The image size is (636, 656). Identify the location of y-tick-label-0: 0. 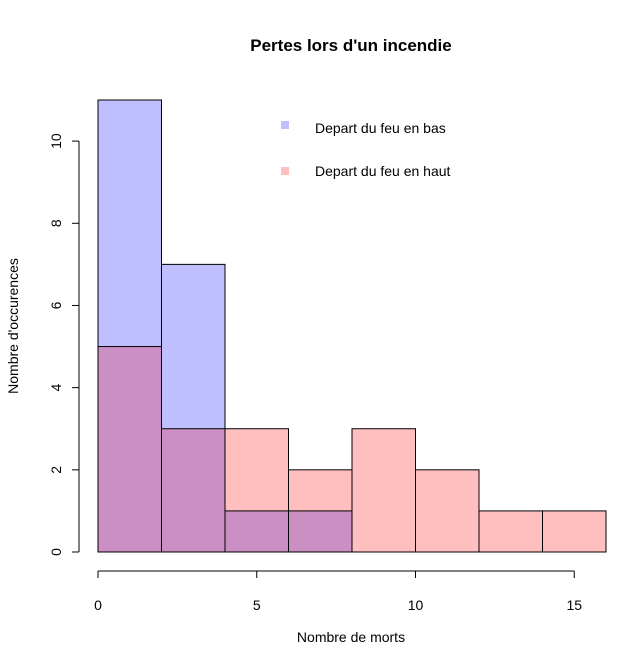
(56, 552).